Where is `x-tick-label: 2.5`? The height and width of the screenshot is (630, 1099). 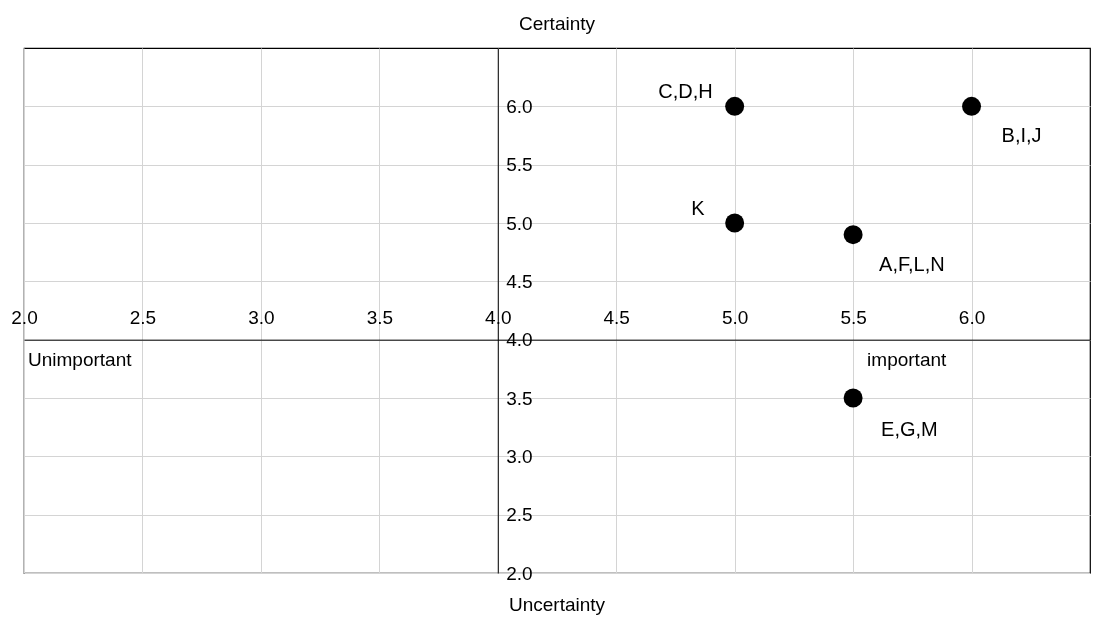 x-tick-label: 2.5 is located at coordinates (143, 318).